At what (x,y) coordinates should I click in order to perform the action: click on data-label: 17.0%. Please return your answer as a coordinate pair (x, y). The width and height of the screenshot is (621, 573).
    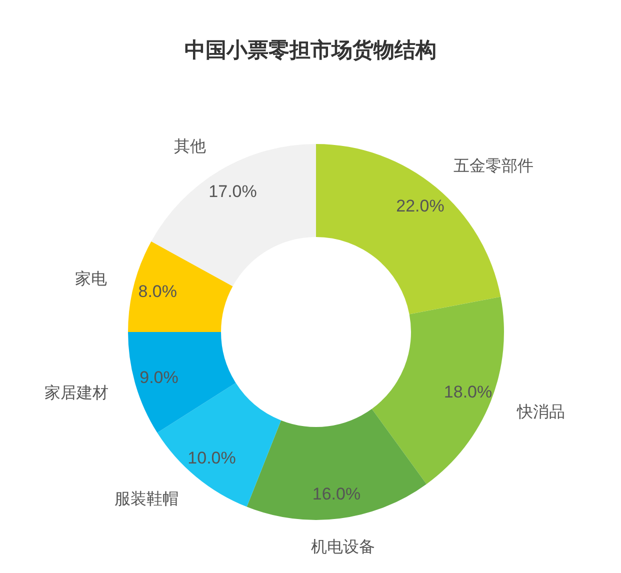
    Looking at the image, I should click on (232, 191).